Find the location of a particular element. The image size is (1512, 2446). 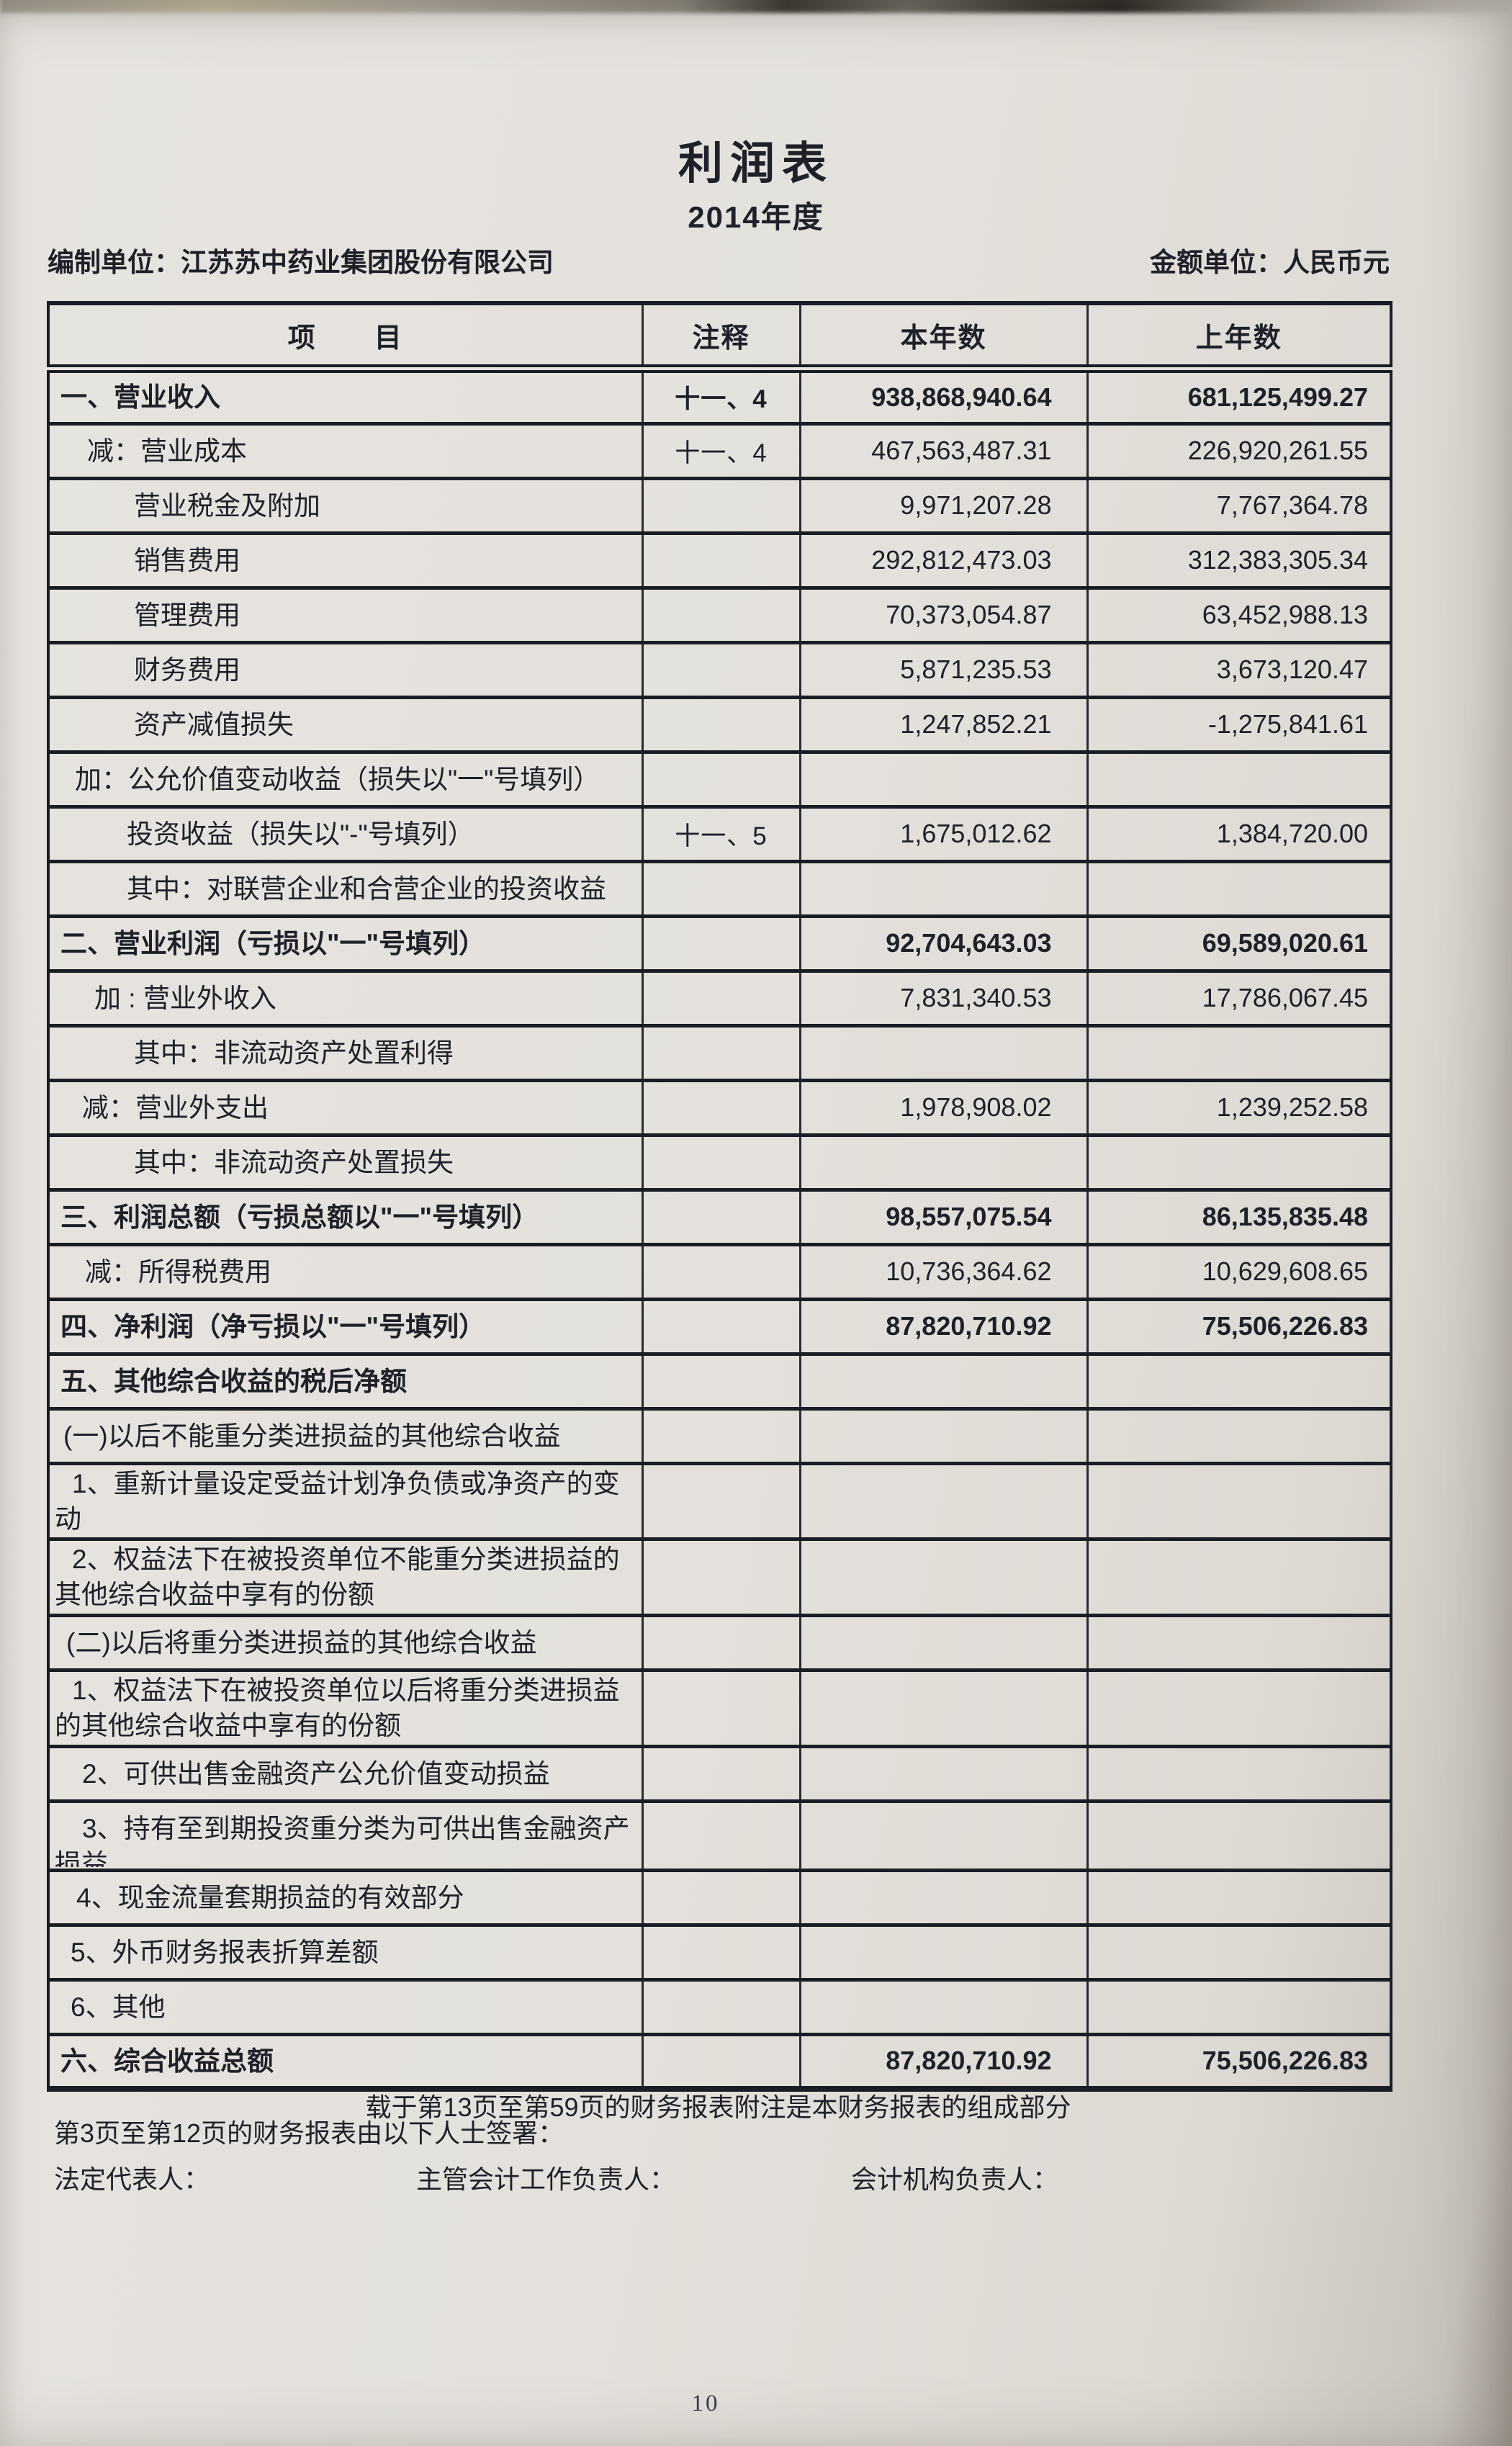

item-cell: 4、现金流量套期损益的有效部分 is located at coordinates (345, 1896).